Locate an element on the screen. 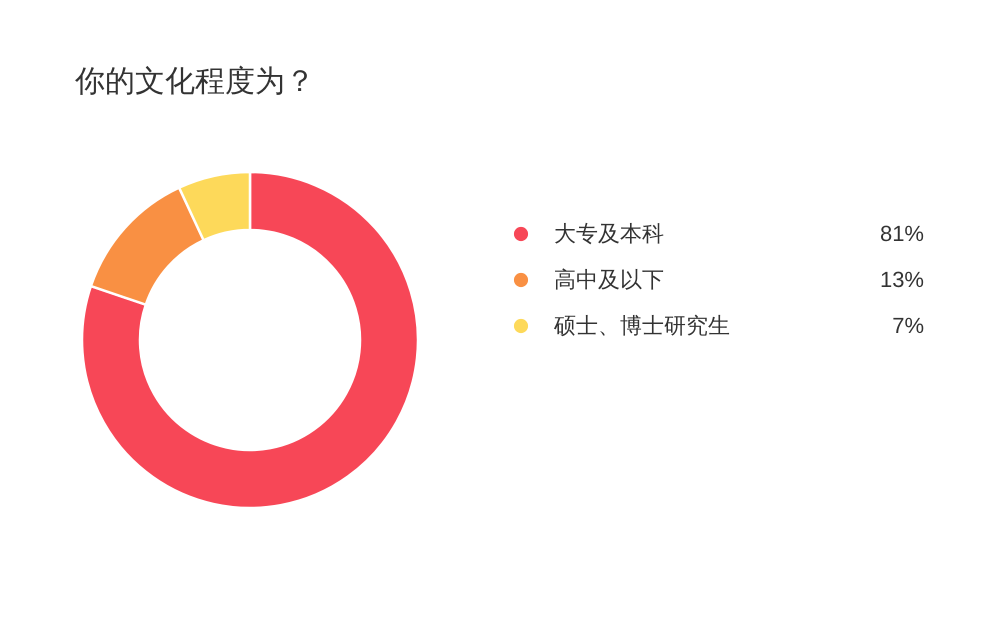 The image size is (1000, 639). legend-label: 大专及本科 is located at coordinates (609, 233).